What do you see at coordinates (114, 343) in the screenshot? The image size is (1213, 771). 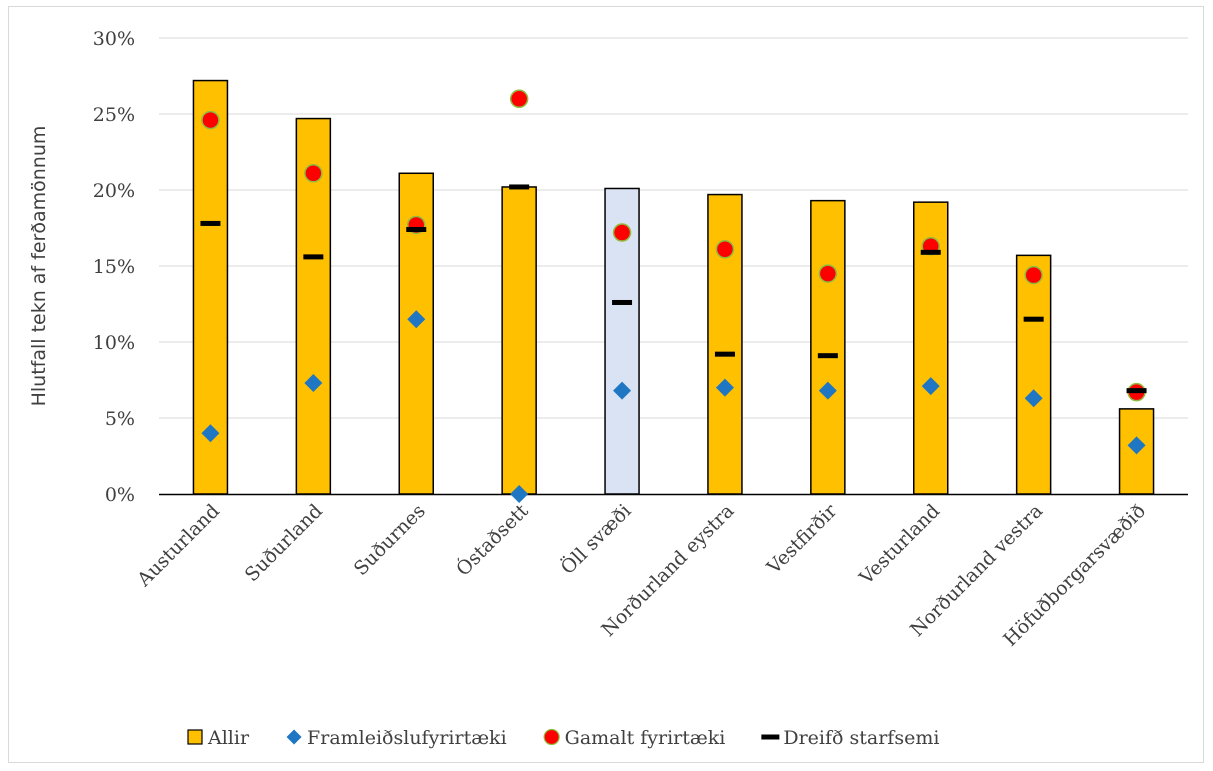 I see `y-tick-label: 10%` at bounding box center [114, 343].